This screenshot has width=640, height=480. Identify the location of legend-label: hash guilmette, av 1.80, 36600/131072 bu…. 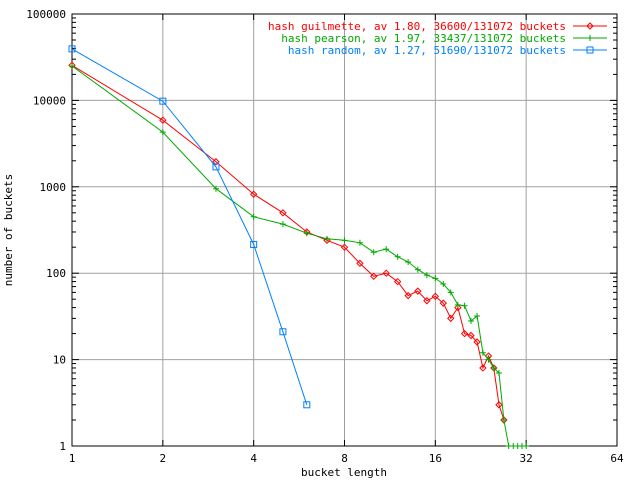
(417, 26).